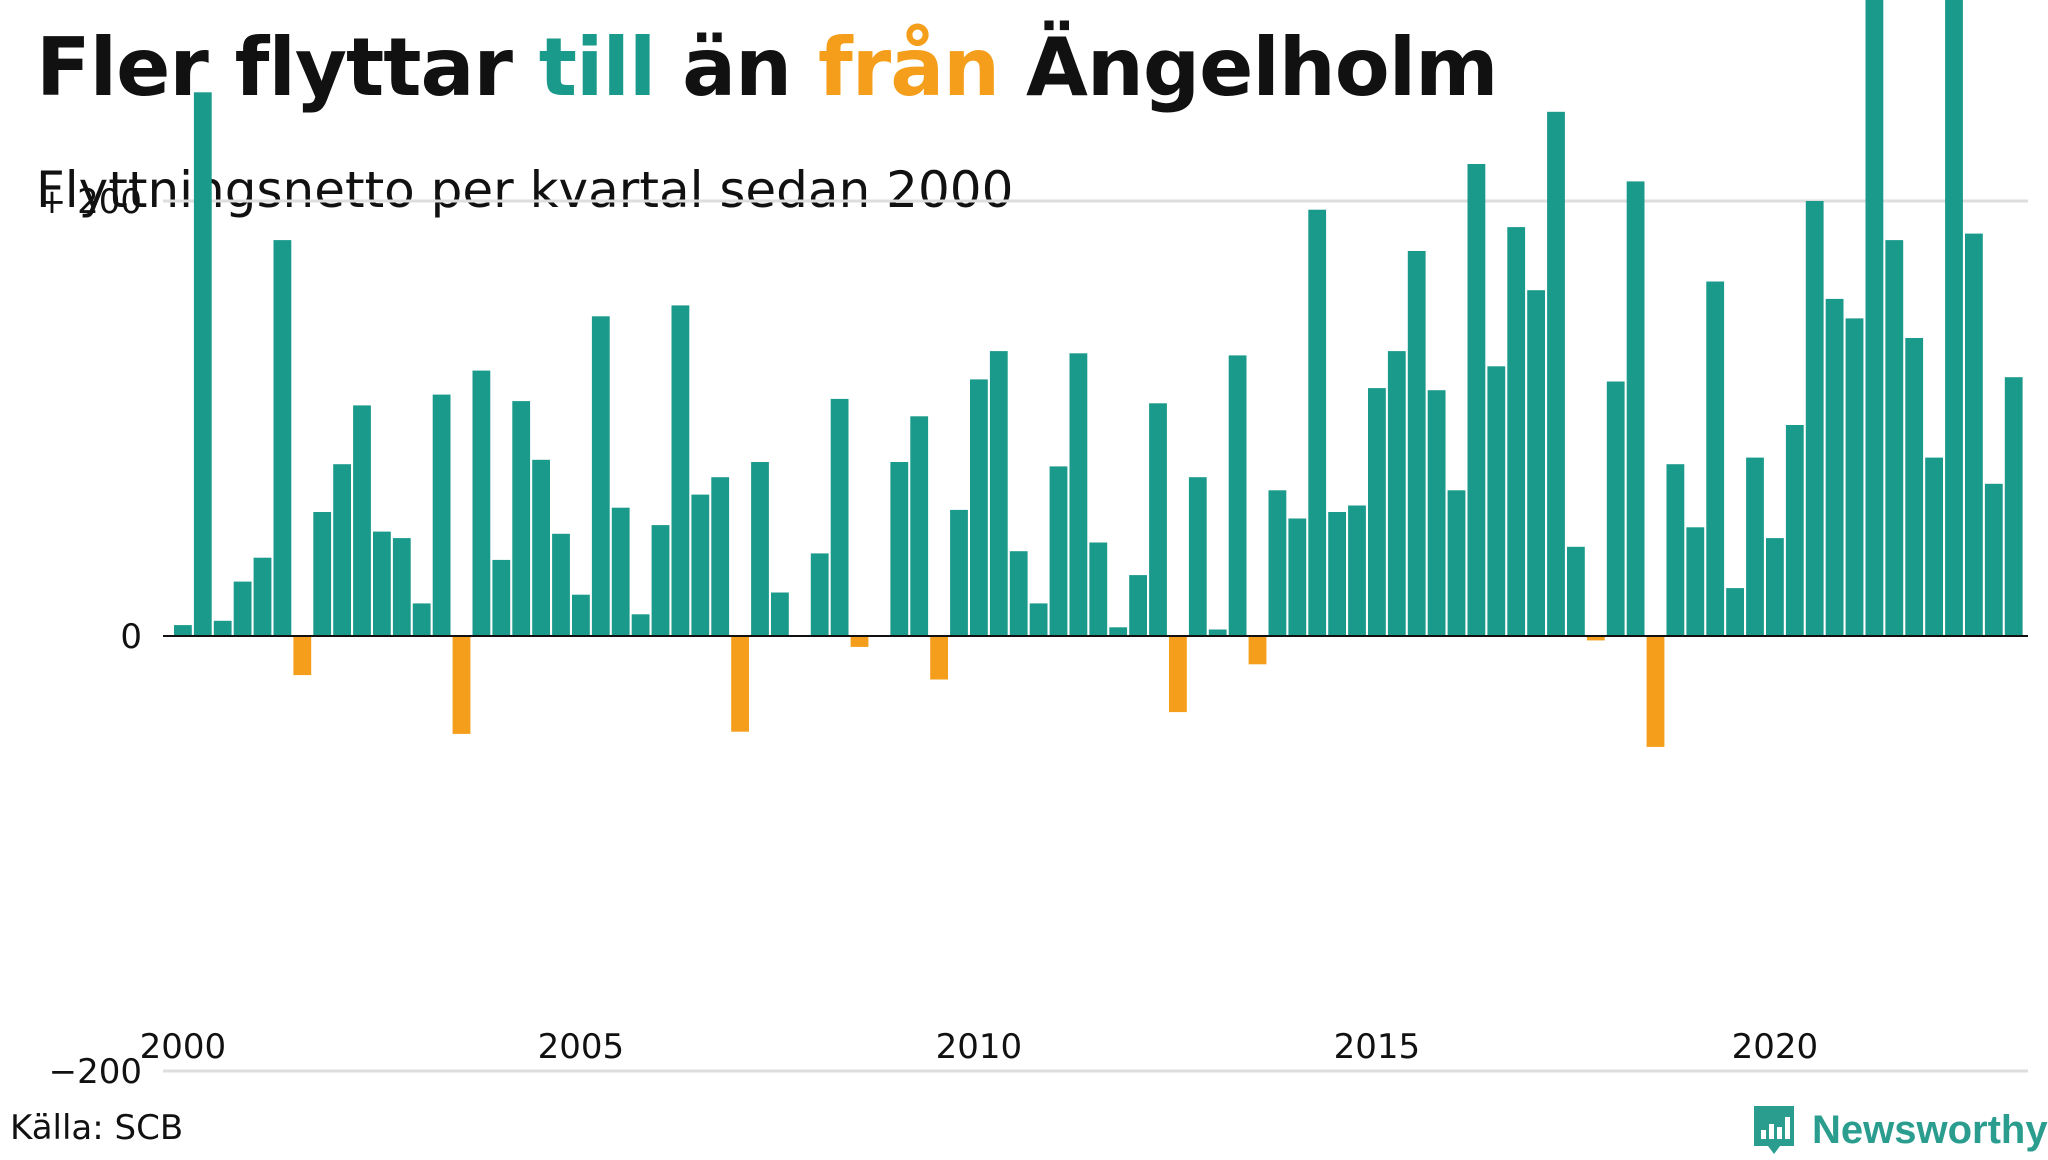 This screenshot has height=1160, width=2048. Describe the element at coordinates (287, 67) in the screenshot. I see `title-part-1: Fler flyttar` at that location.